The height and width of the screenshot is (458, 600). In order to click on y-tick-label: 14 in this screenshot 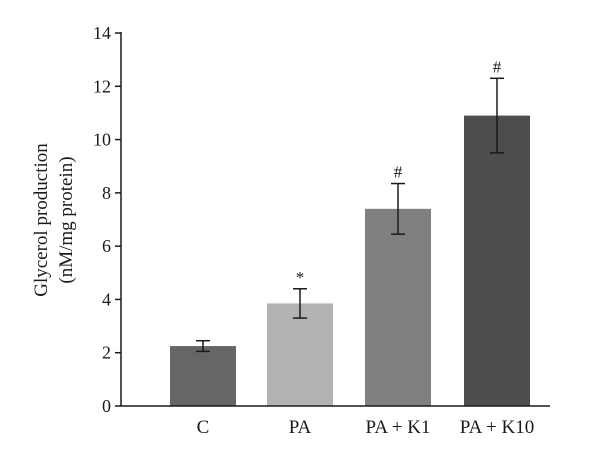, I will do `click(102, 33)`.